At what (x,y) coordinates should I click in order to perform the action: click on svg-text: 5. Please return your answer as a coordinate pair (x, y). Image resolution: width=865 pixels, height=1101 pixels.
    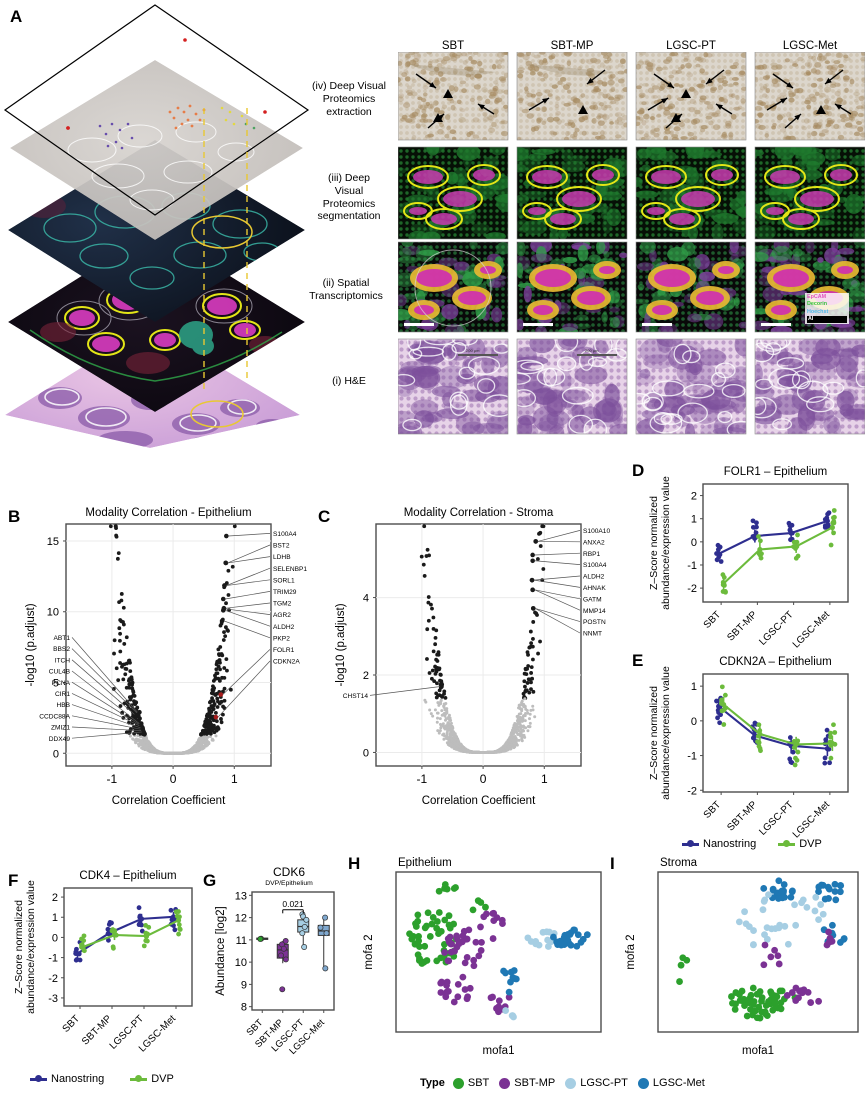
    Looking at the image, I should click on (56, 684).